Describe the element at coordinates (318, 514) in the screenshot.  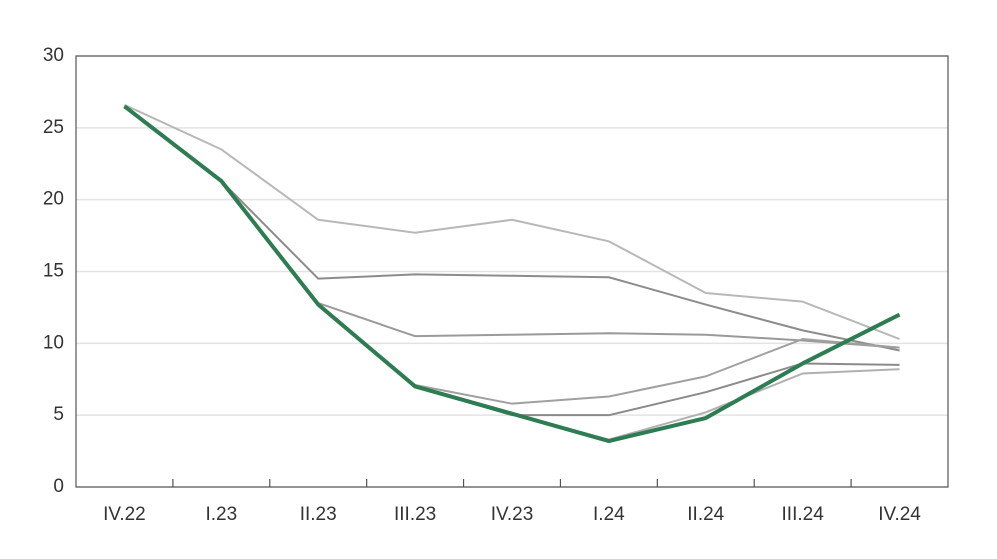
I see `x-tick-label: II.23` at that location.